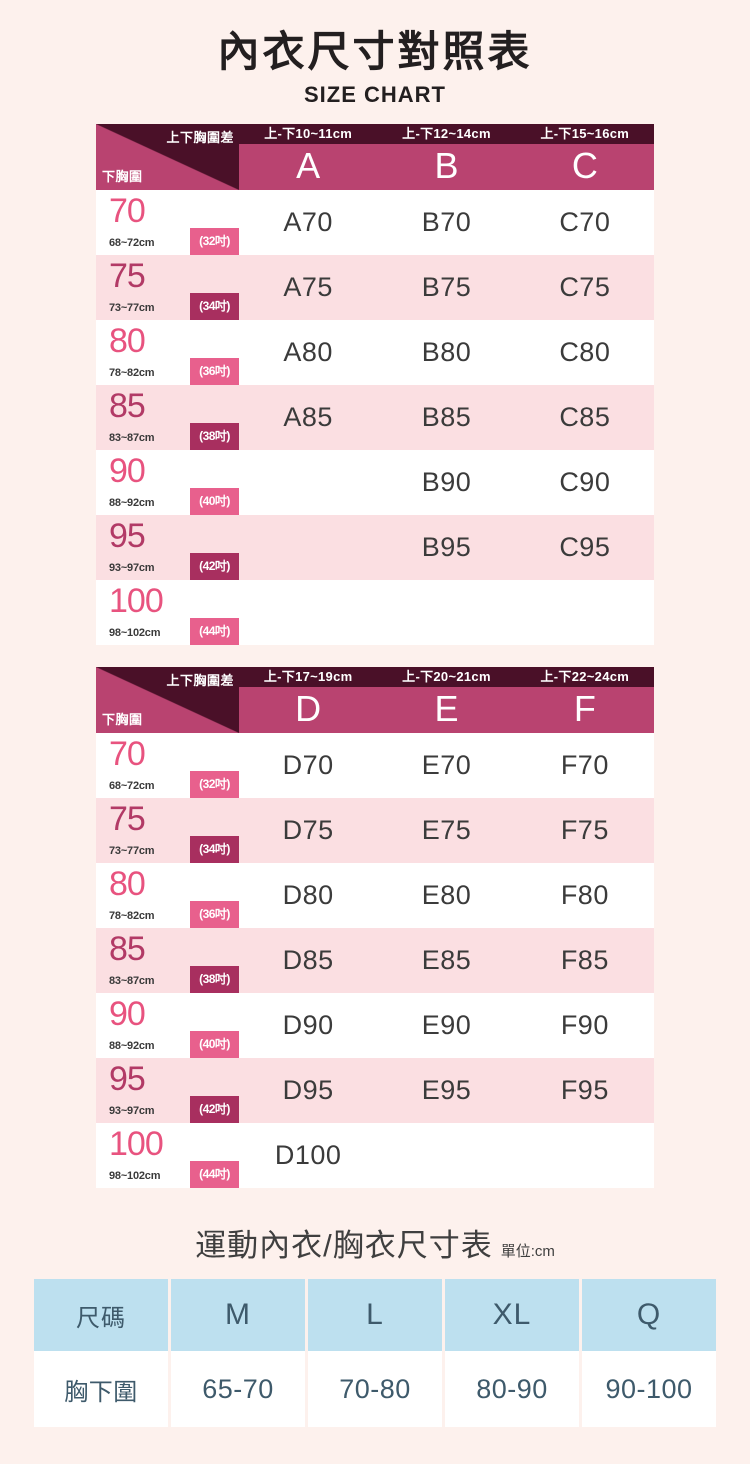  I want to click on band-range: 78~82cm, so click(132, 373).